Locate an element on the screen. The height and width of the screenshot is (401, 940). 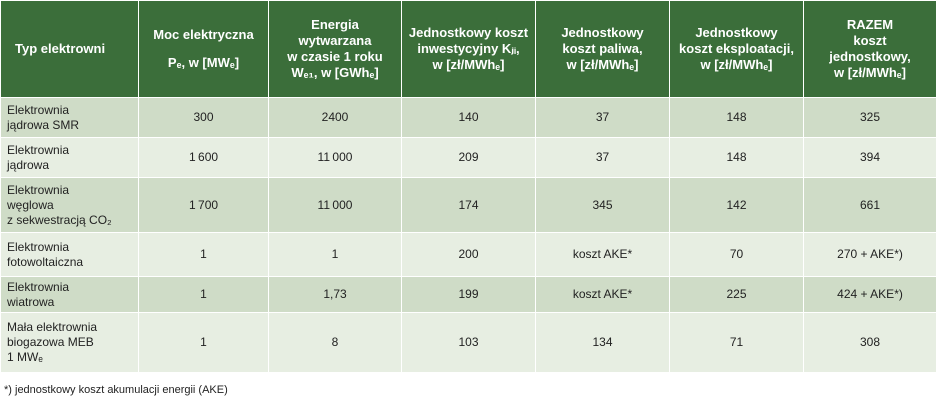
cell-oper: 70 is located at coordinates (736, 254).